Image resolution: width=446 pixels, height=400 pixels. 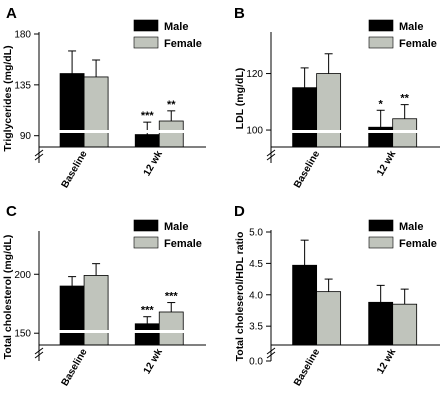 I want to click on y-tick-label: 90, so click(x=26, y=136).